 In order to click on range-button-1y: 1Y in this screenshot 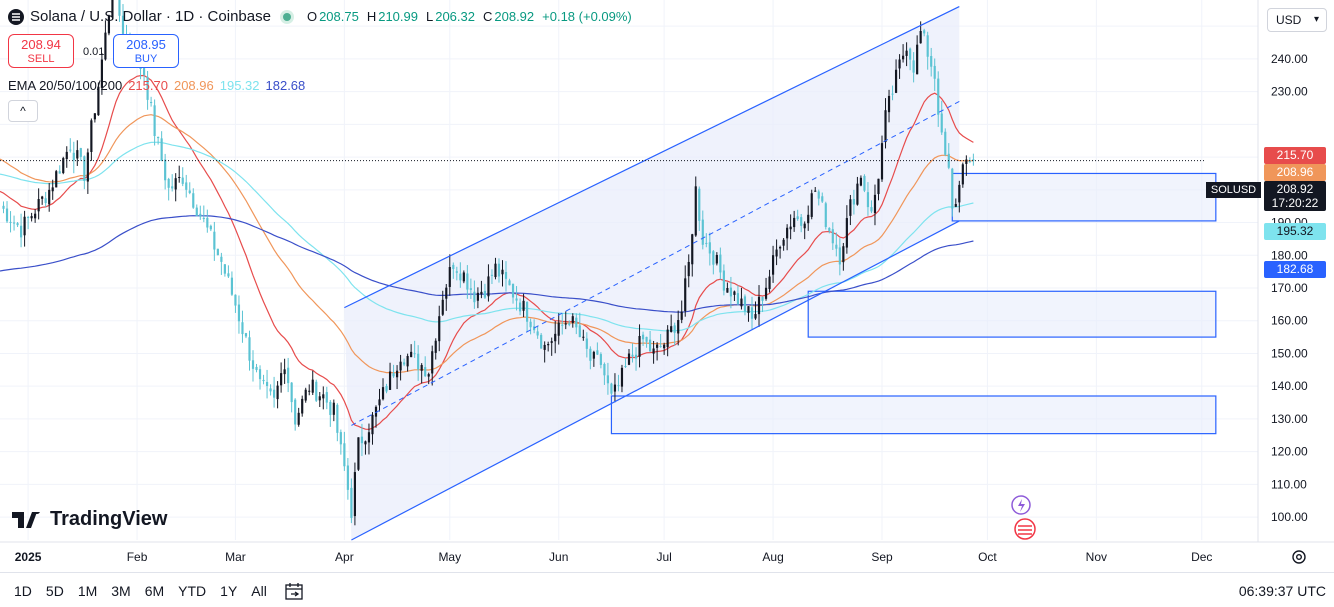, I will do `click(229, 591)`.